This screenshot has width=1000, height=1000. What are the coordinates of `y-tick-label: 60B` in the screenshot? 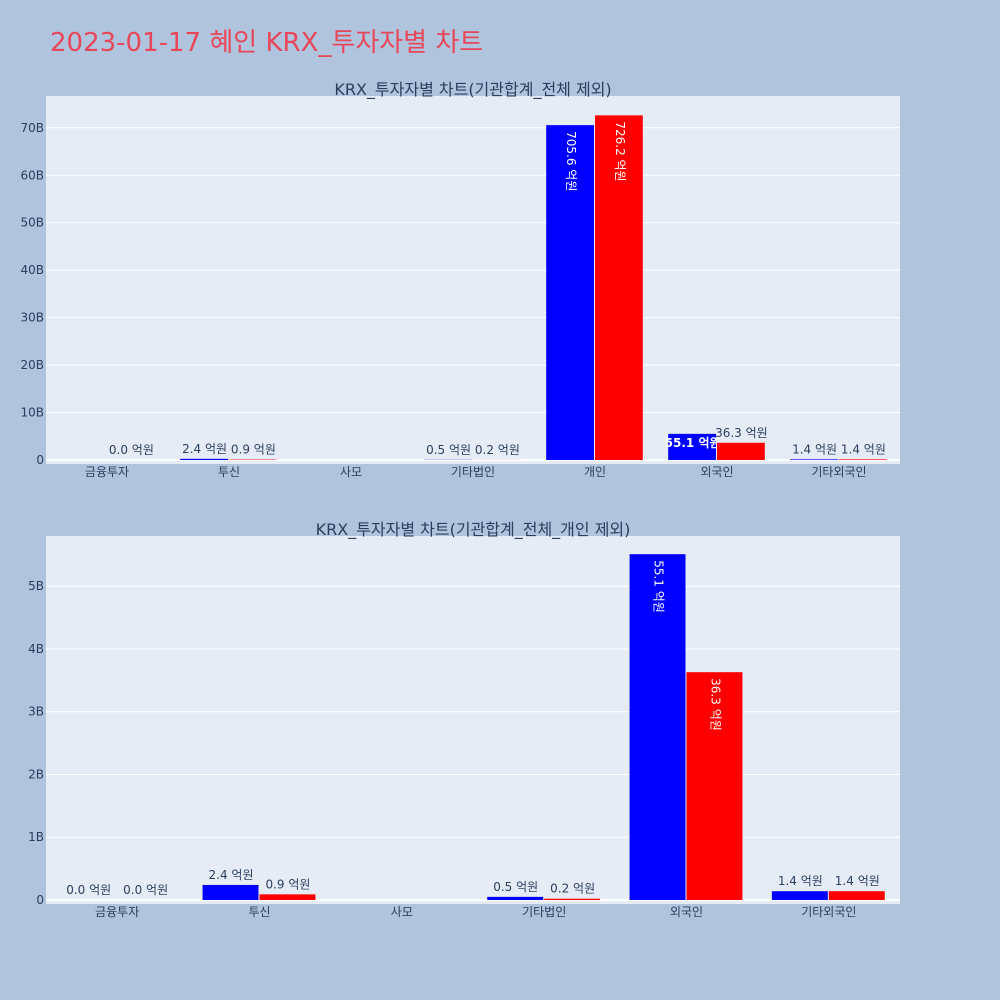 It's located at (32, 175).